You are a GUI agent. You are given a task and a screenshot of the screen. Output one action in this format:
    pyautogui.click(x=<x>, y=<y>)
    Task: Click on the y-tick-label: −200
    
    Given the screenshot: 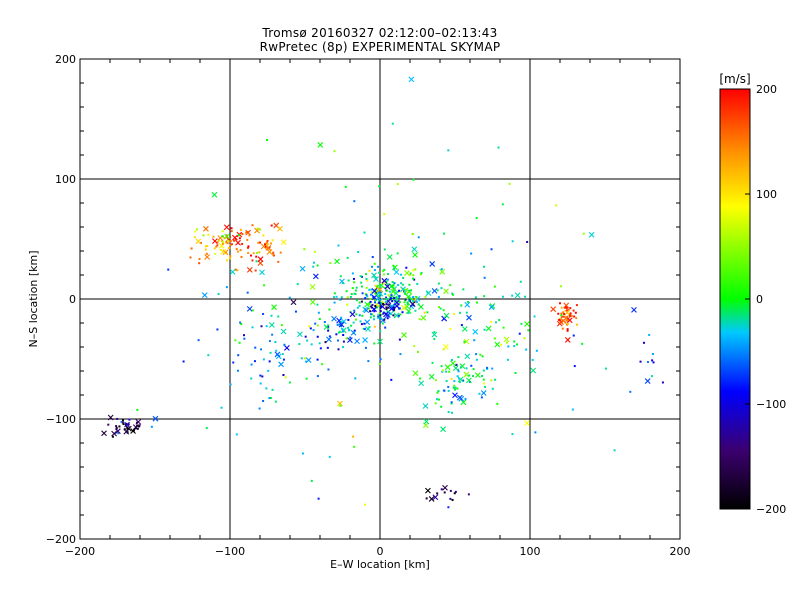 What is the action you would take?
    pyautogui.click(x=61, y=539)
    